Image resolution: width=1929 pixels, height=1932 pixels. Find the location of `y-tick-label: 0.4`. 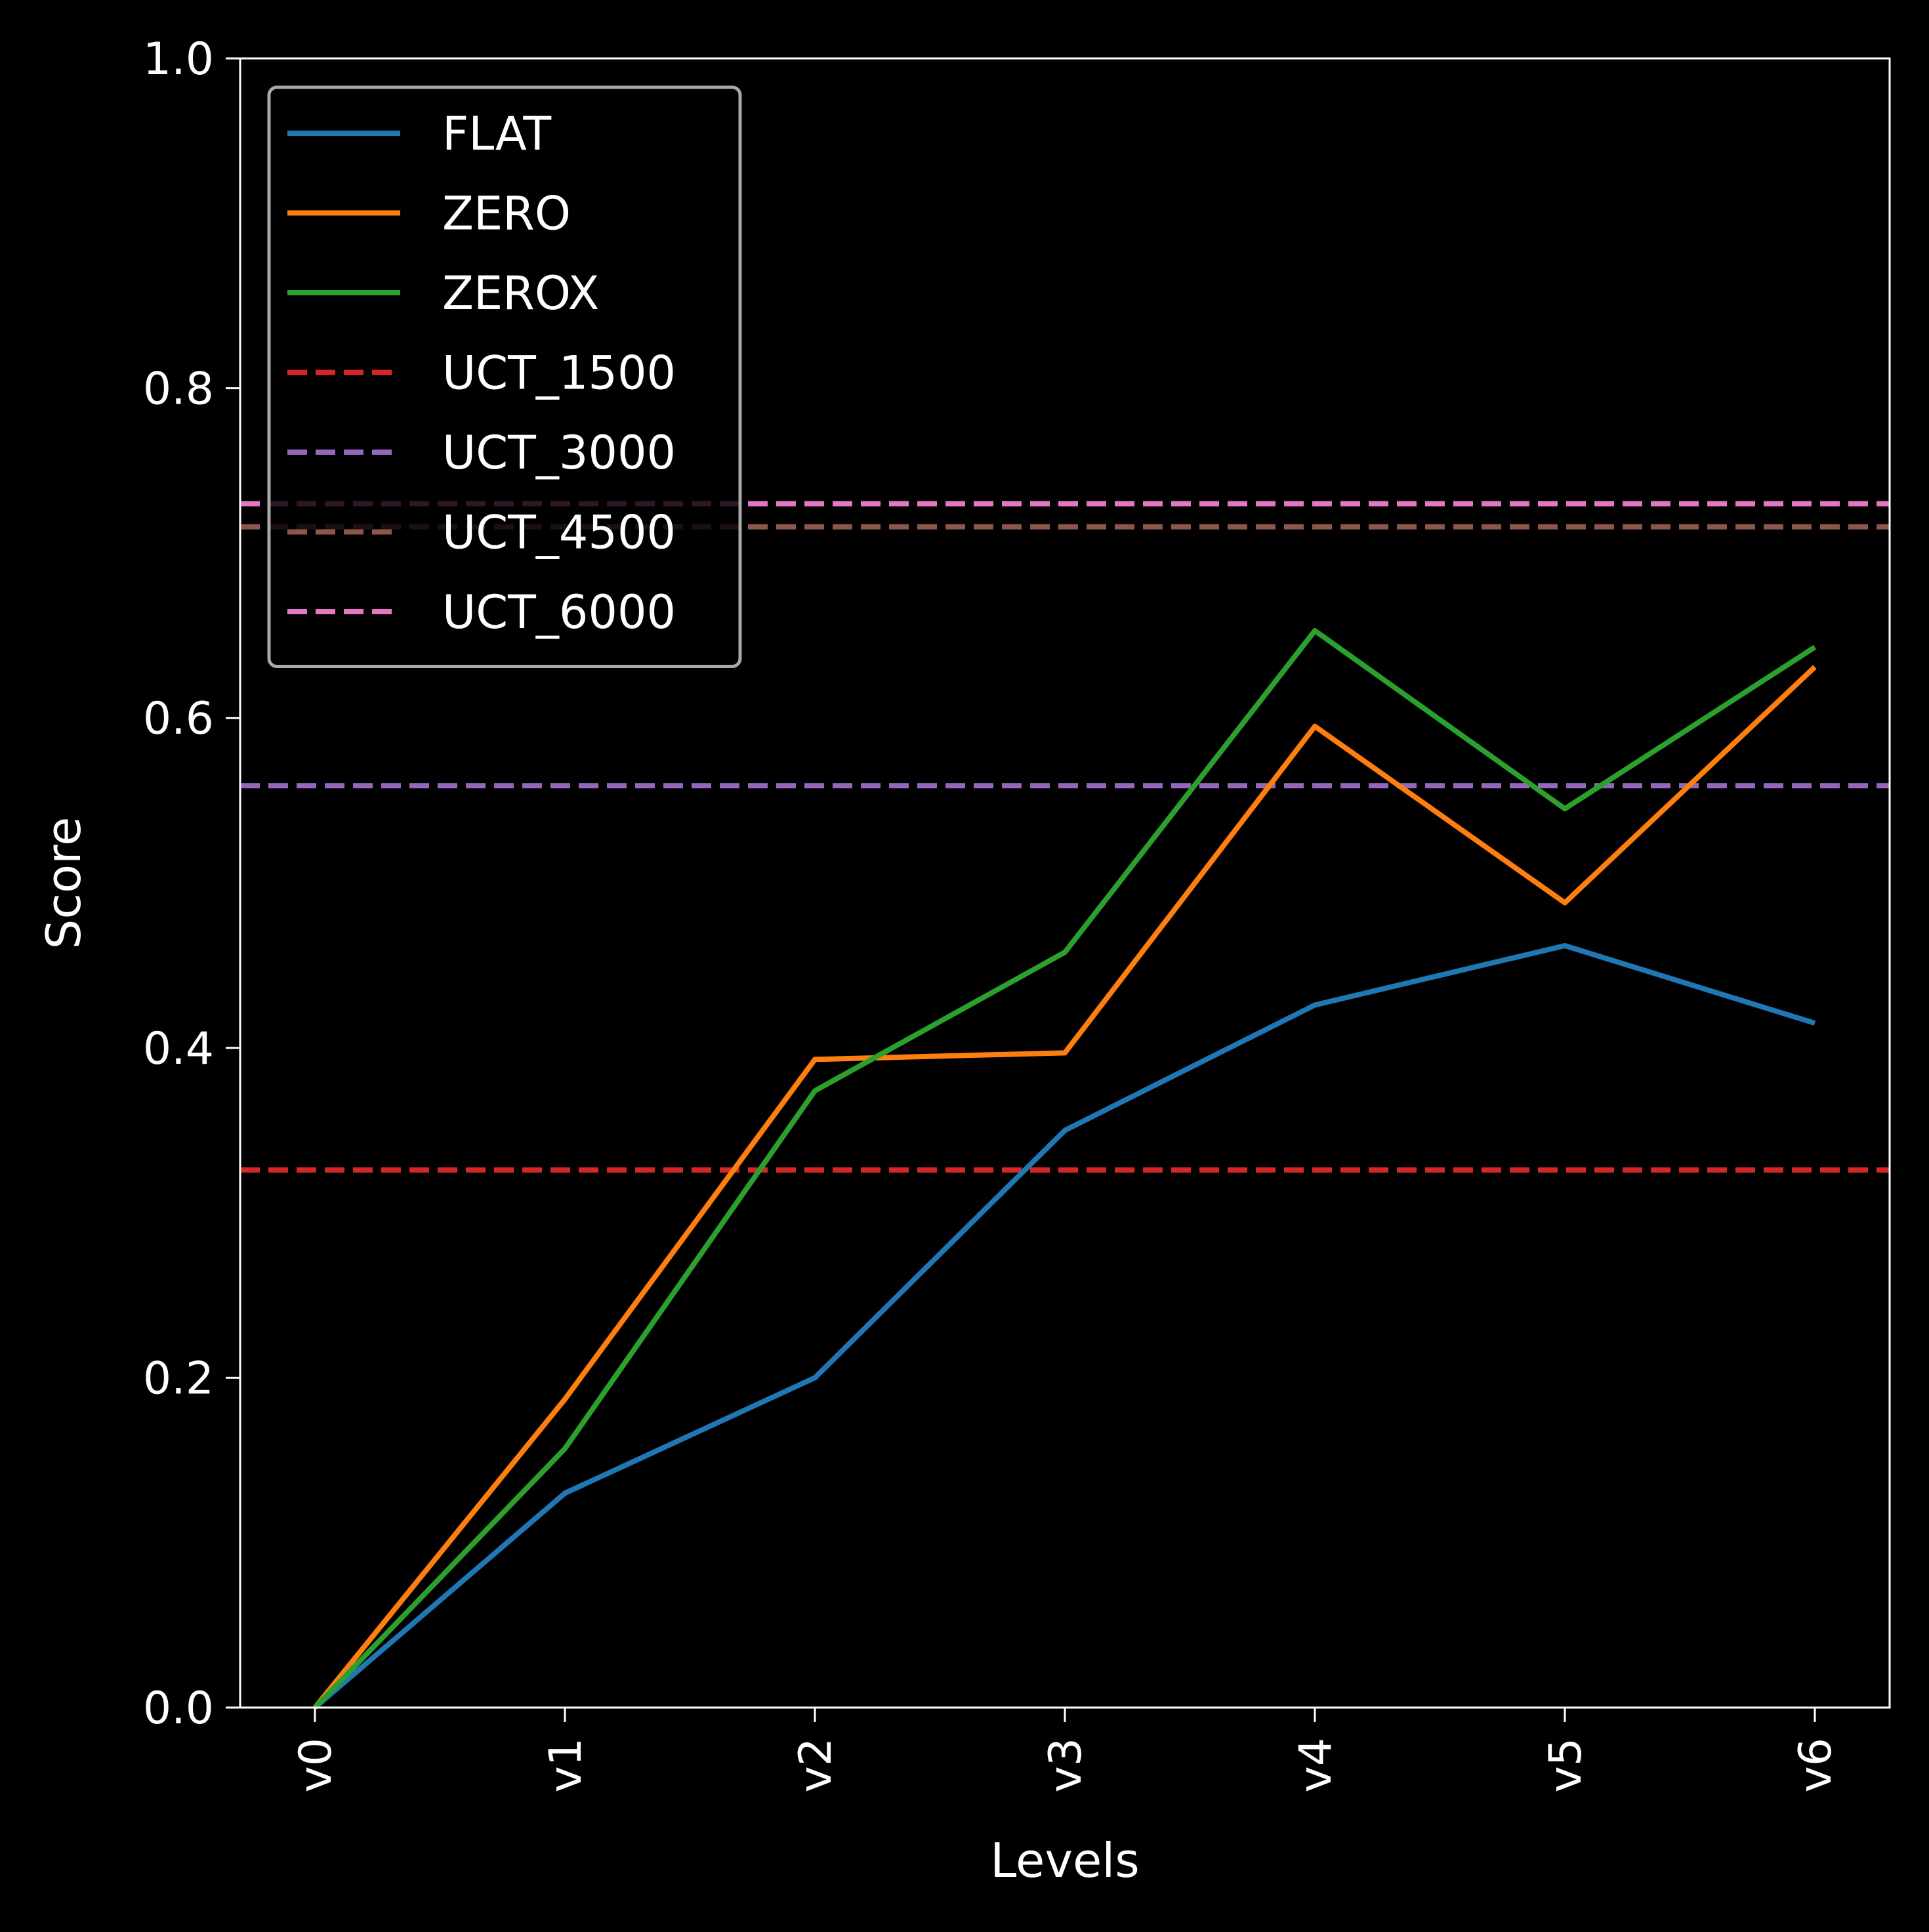

y-tick-label: 0.4 is located at coordinates (178, 1049).